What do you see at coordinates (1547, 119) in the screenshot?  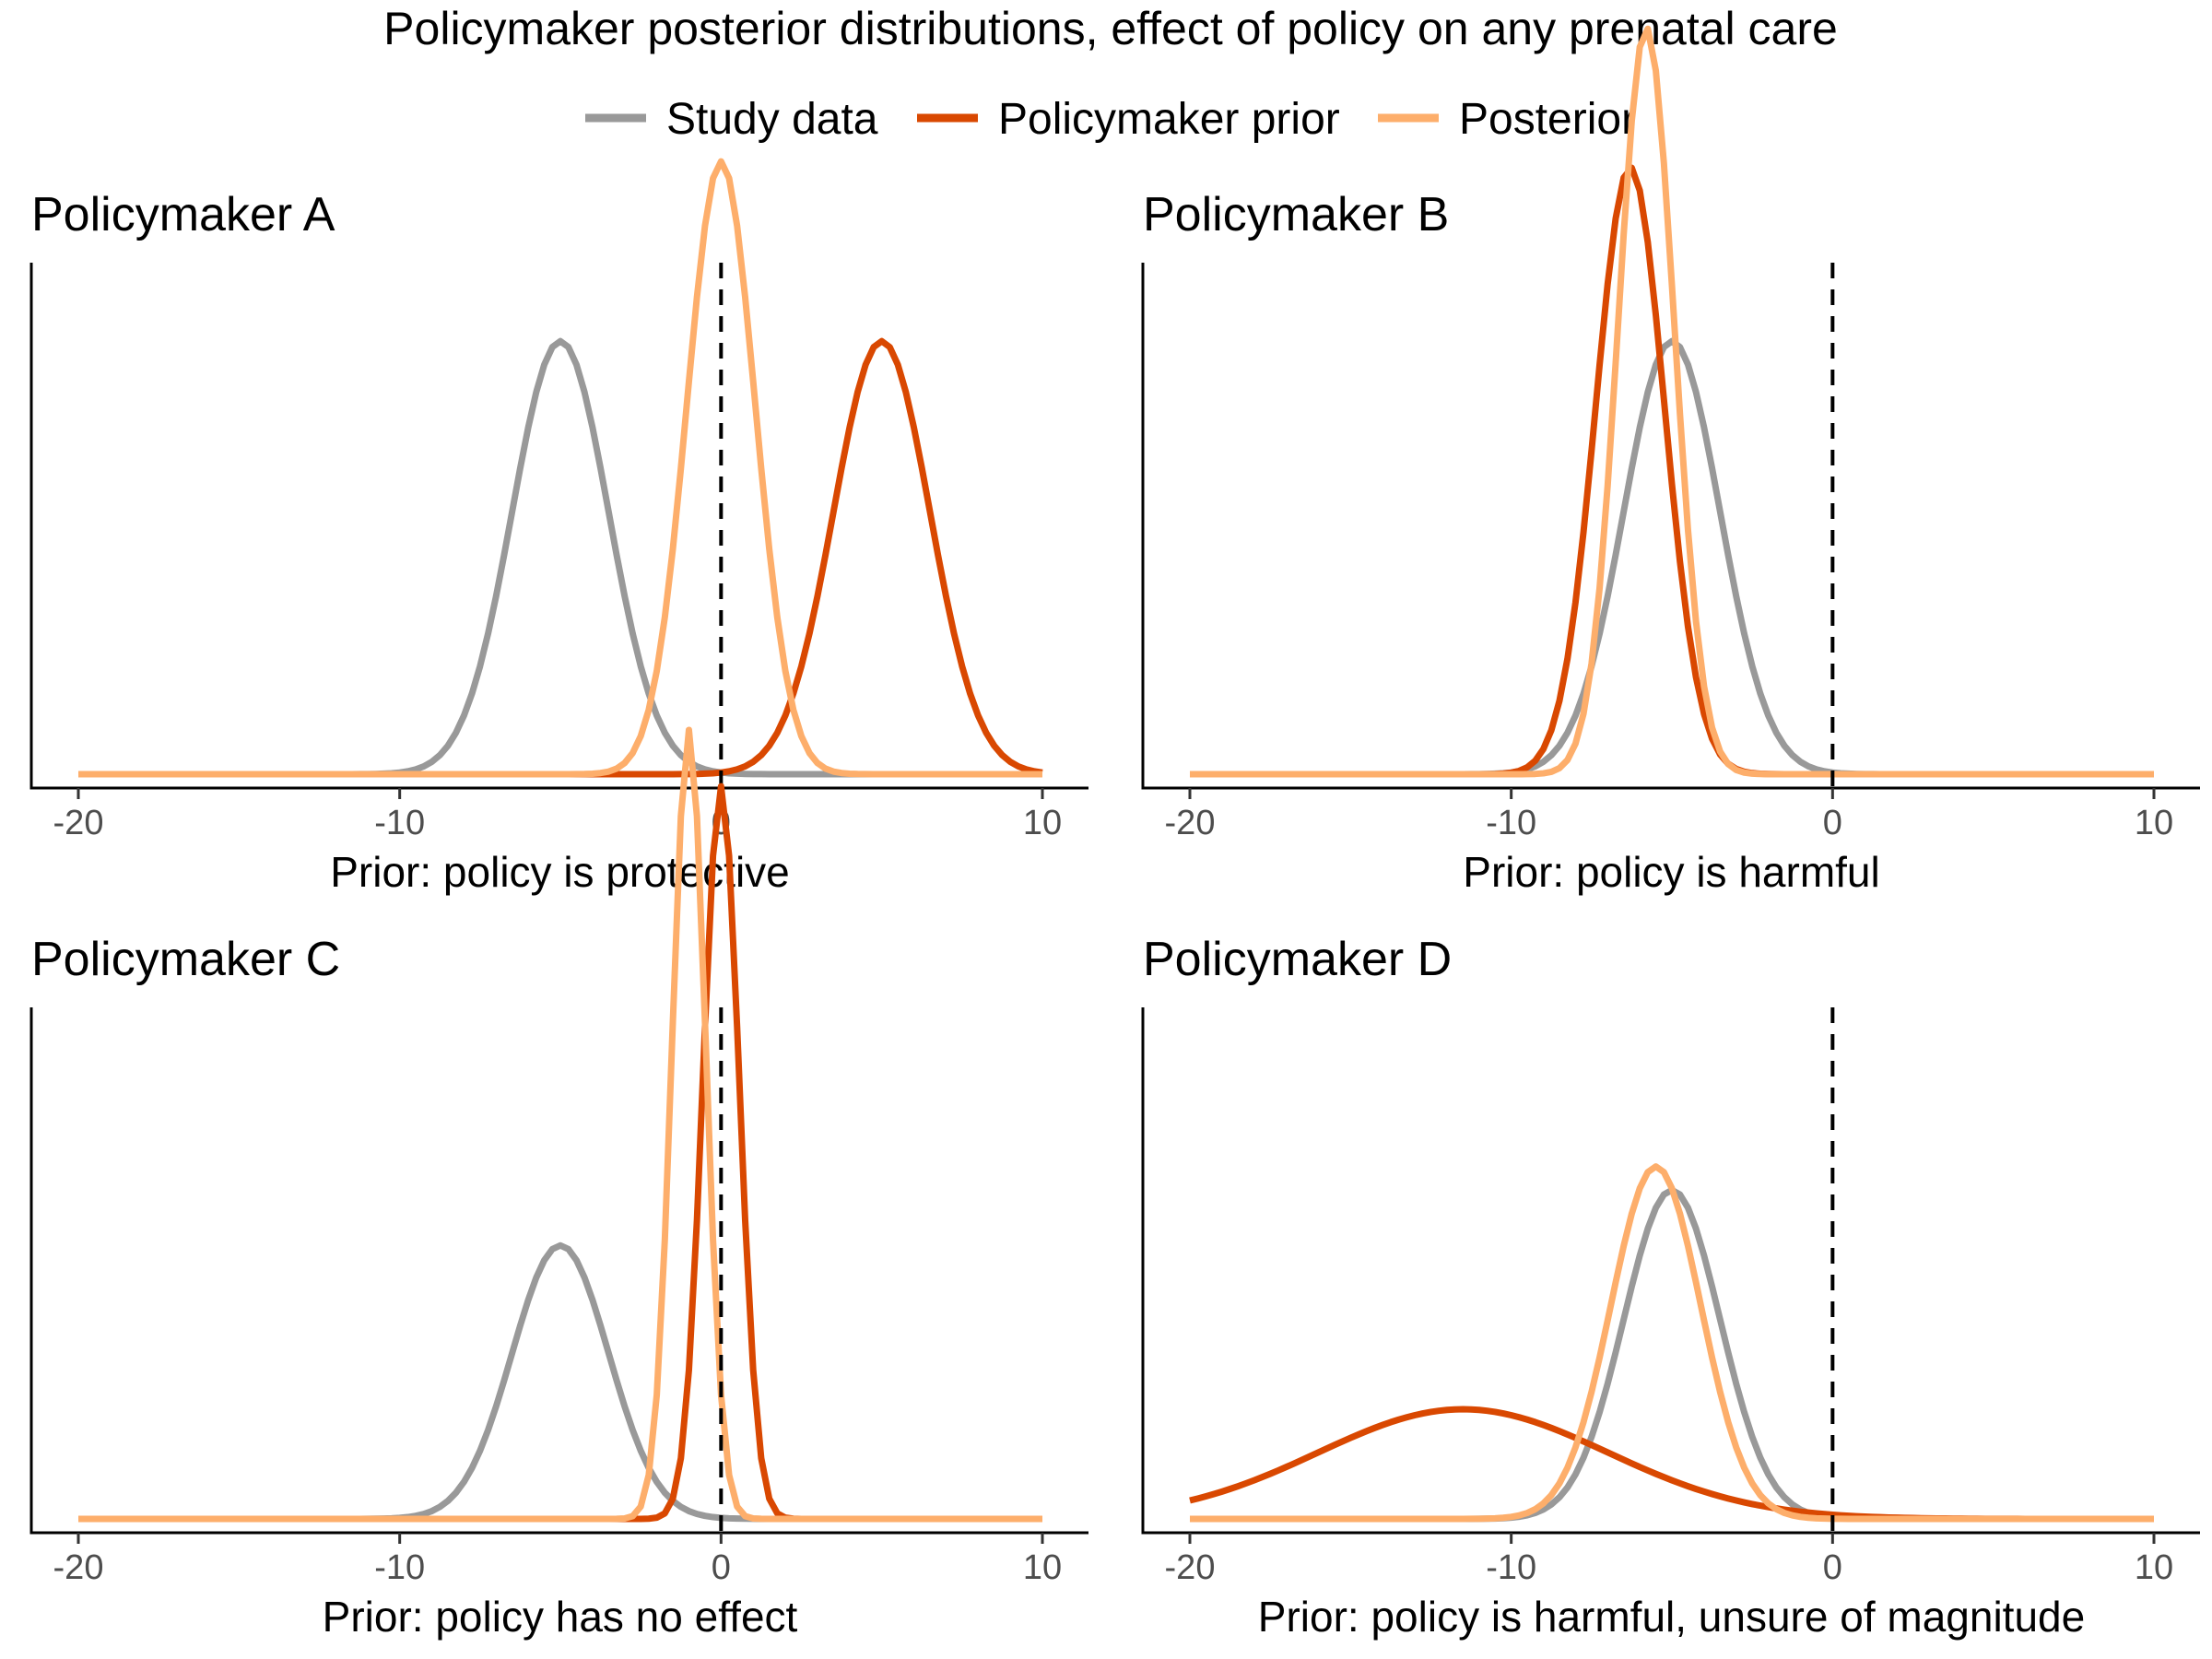 I see `legend-label: Posterior` at bounding box center [1547, 119].